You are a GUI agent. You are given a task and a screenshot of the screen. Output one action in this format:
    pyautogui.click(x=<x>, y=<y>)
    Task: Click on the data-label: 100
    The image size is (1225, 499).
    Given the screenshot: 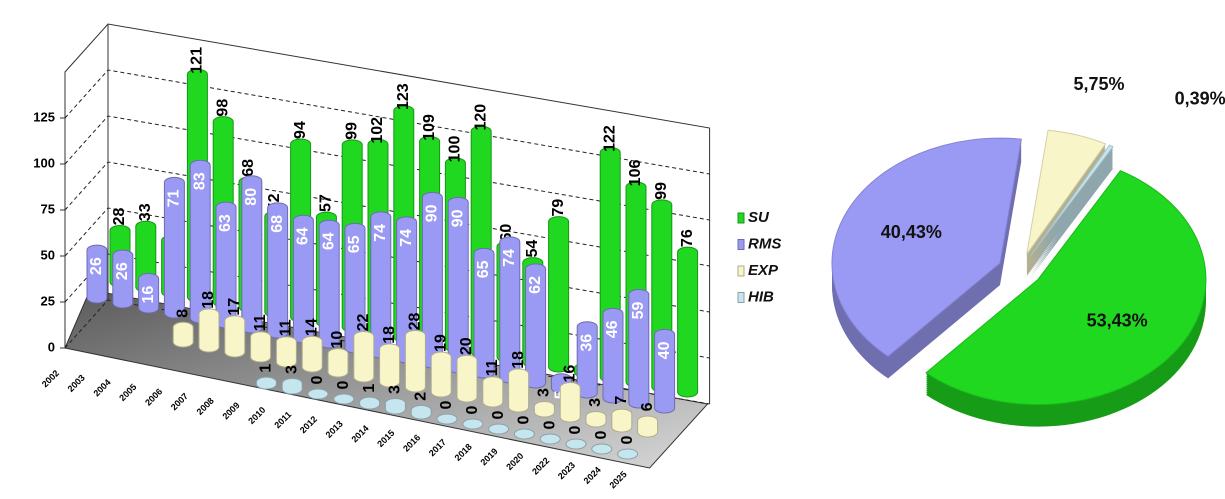 What is the action you would take?
    pyautogui.click(x=455, y=149)
    